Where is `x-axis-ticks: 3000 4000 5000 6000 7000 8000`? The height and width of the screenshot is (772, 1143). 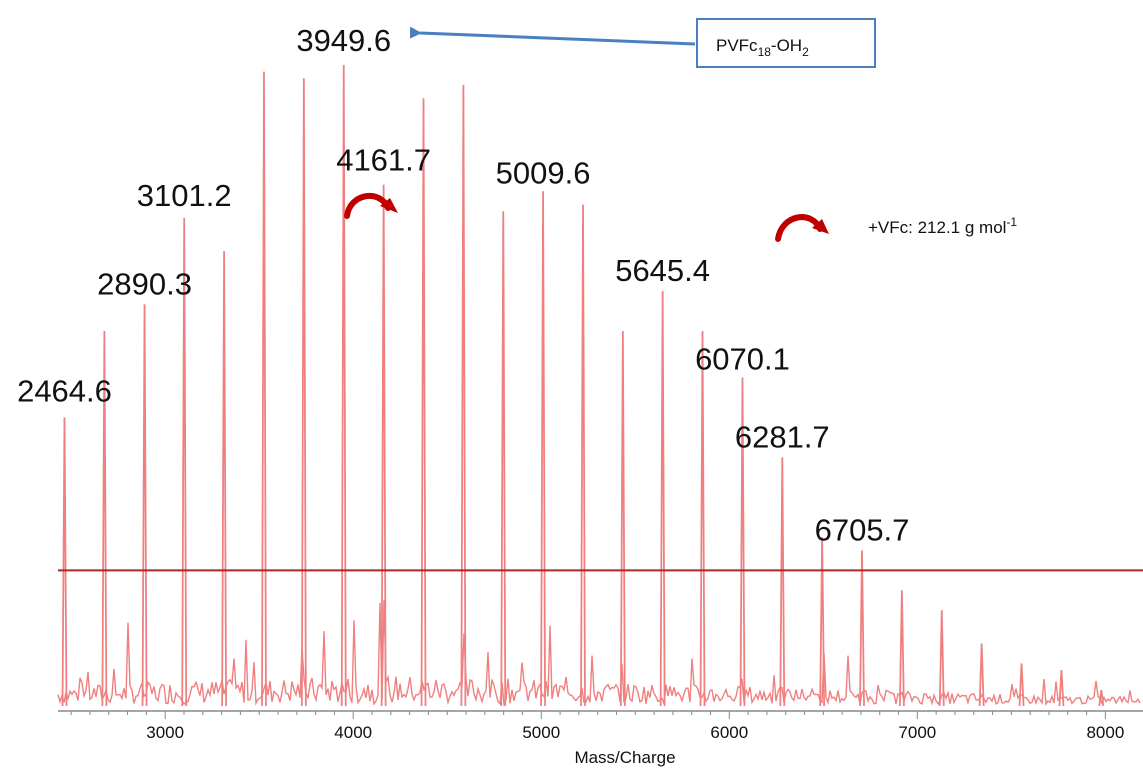 x-axis-ticks: 3000 4000 5000 6000 7000 8000 is located at coordinates (597, 726).